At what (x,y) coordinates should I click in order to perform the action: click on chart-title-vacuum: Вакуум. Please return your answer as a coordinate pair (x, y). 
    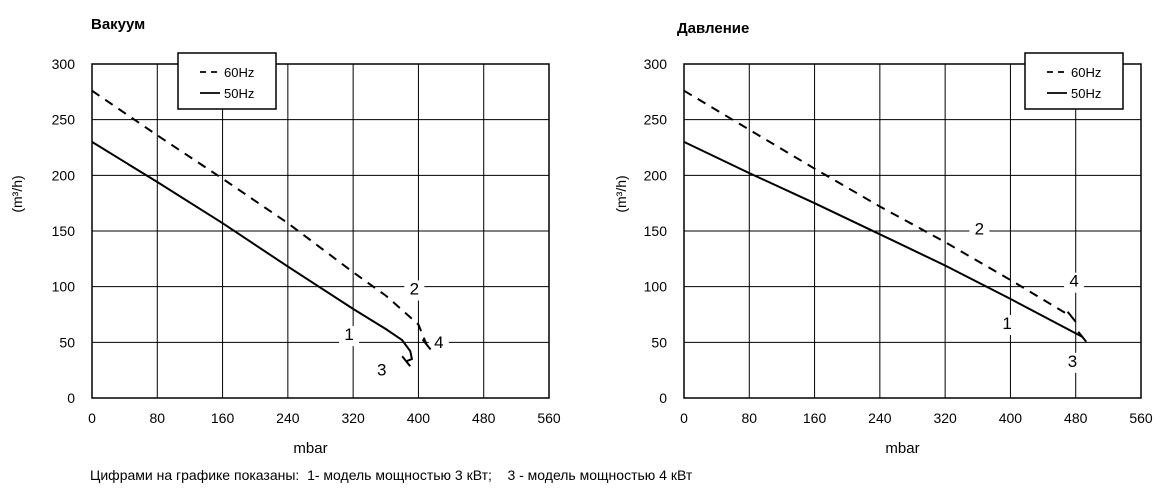
    Looking at the image, I should click on (118, 24).